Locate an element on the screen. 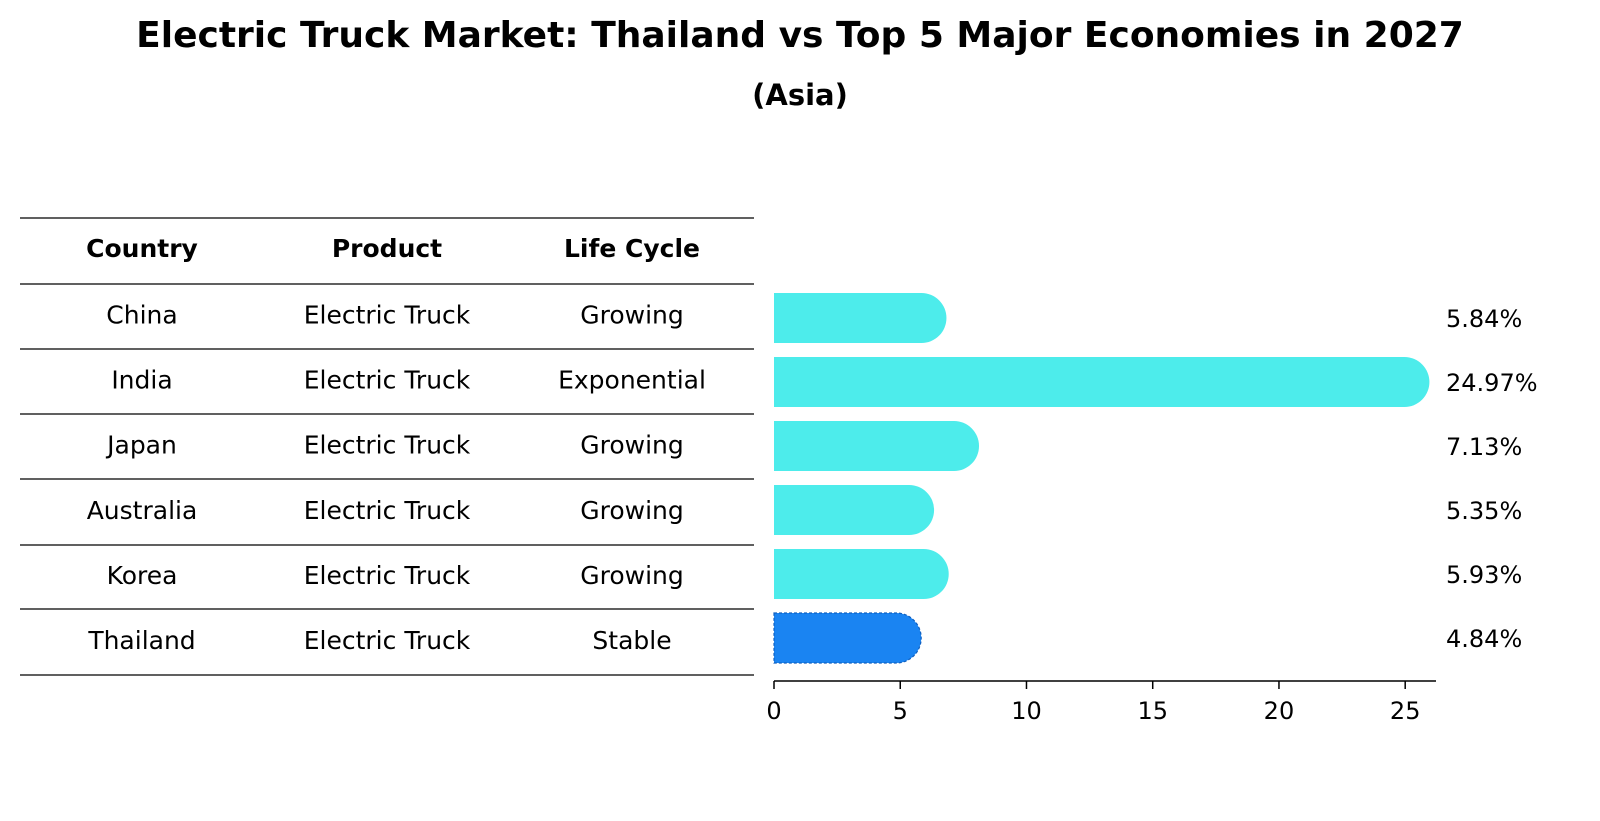 The height and width of the screenshot is (821, 1600). value-label: 5.93% is located at coordinates (1484, 575).